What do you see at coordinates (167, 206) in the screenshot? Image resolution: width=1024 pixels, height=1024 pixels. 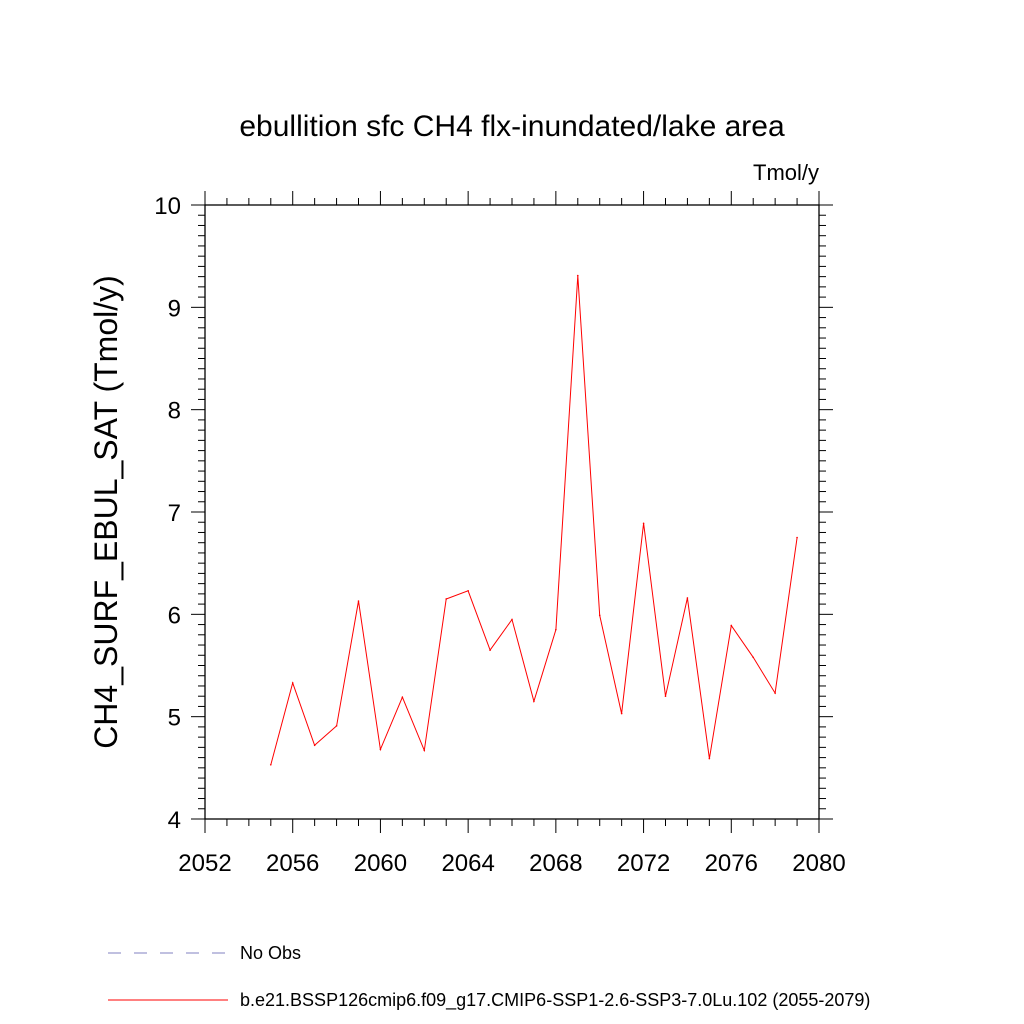 I see `y-tick-label: 10` at bounding box center [167, 206].